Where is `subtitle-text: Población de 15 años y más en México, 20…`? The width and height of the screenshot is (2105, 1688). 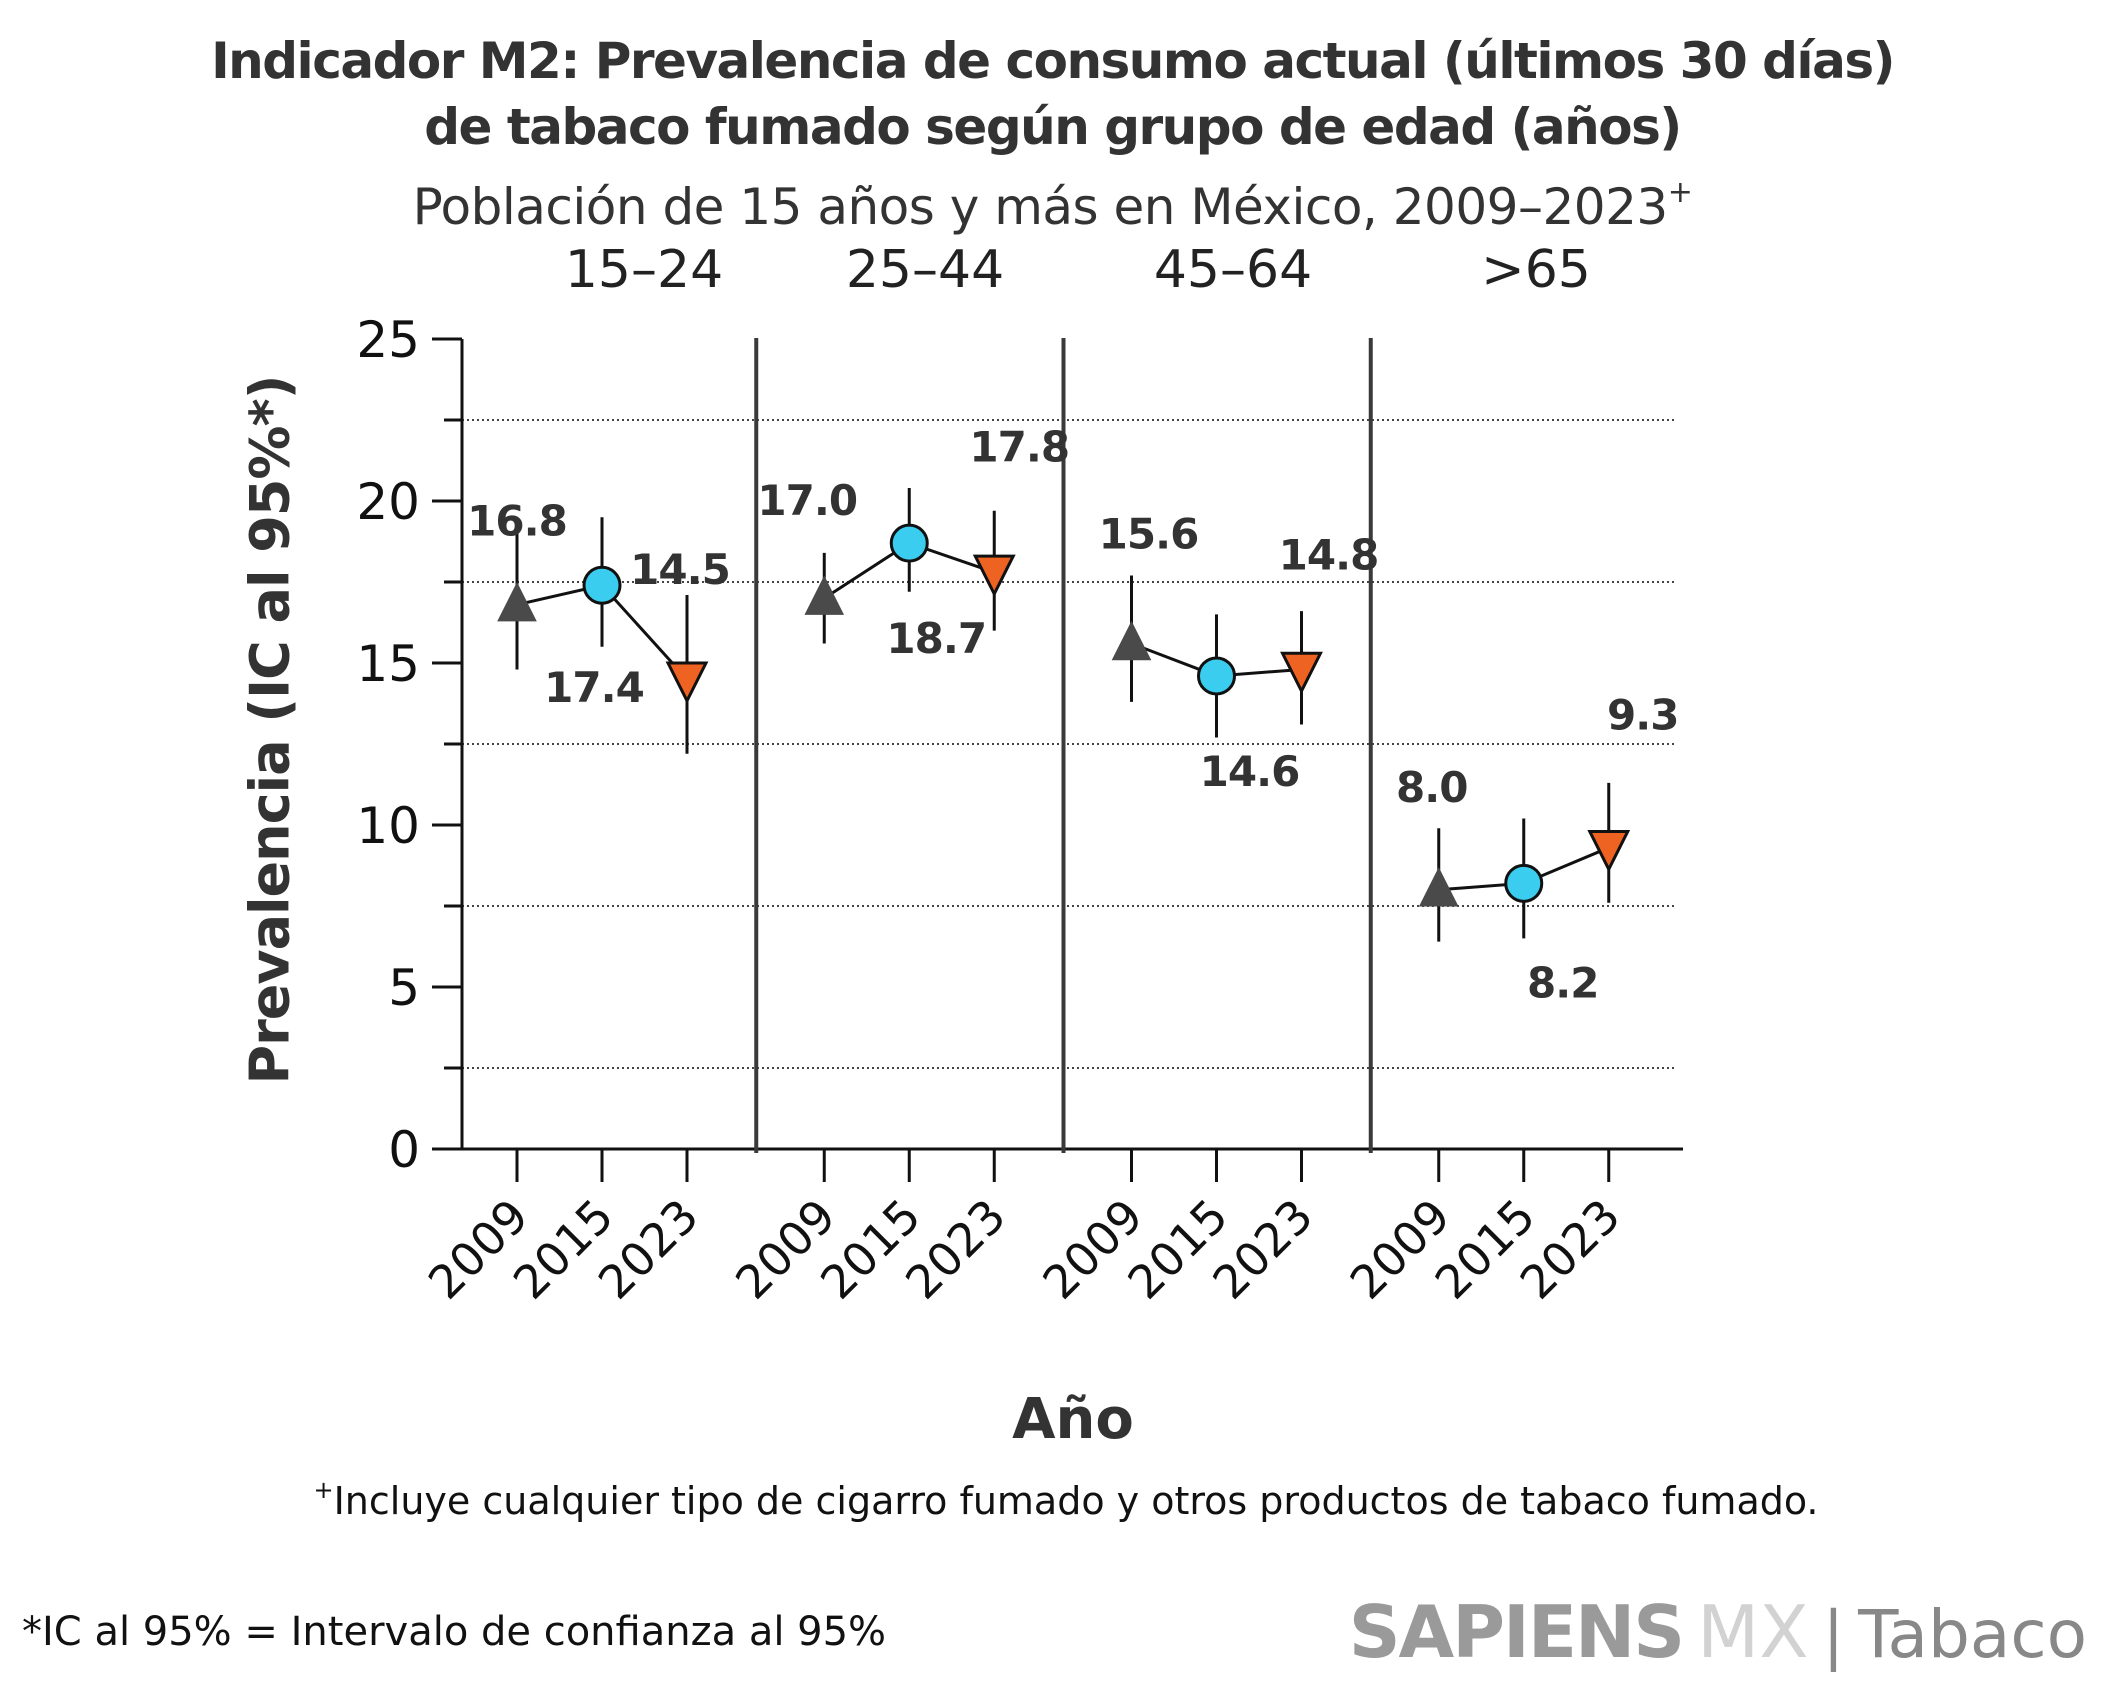
subtitle-text: Población de 15 años y más en México, 20… is located at coordinates (1040, 207).